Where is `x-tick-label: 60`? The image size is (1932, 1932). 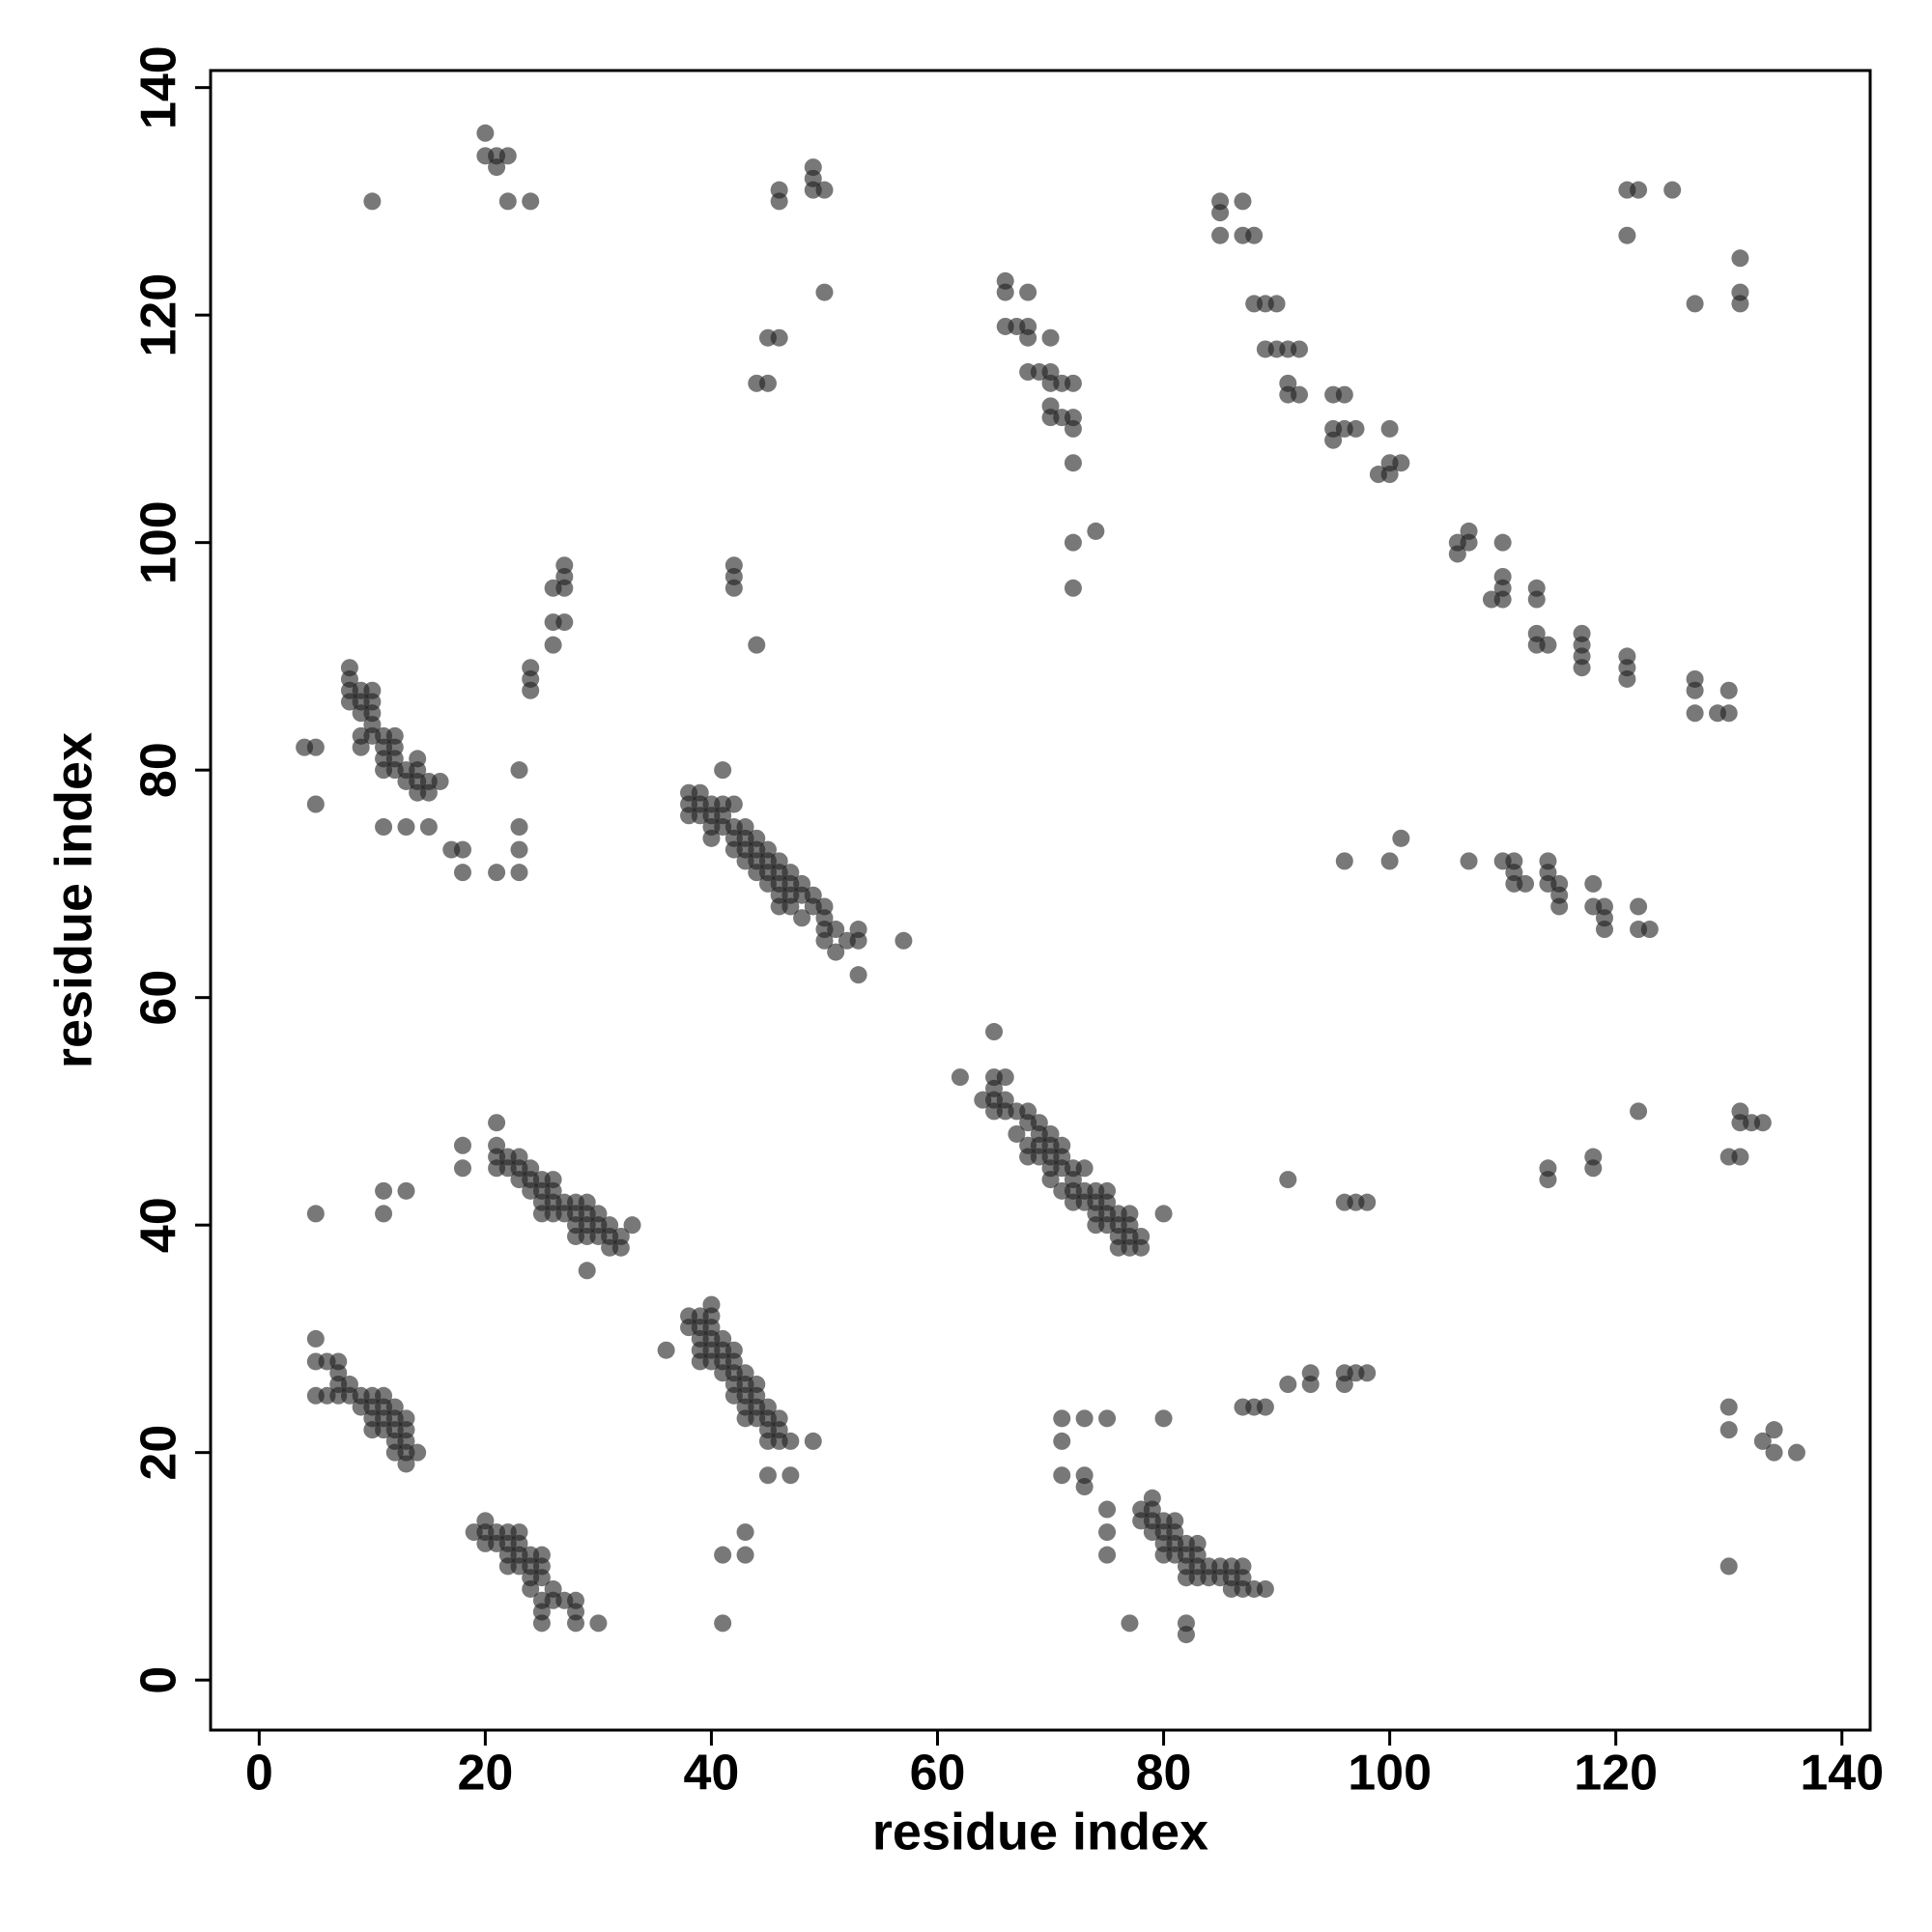
x-tick-label: 60 is located at coordinates (938, 1774).